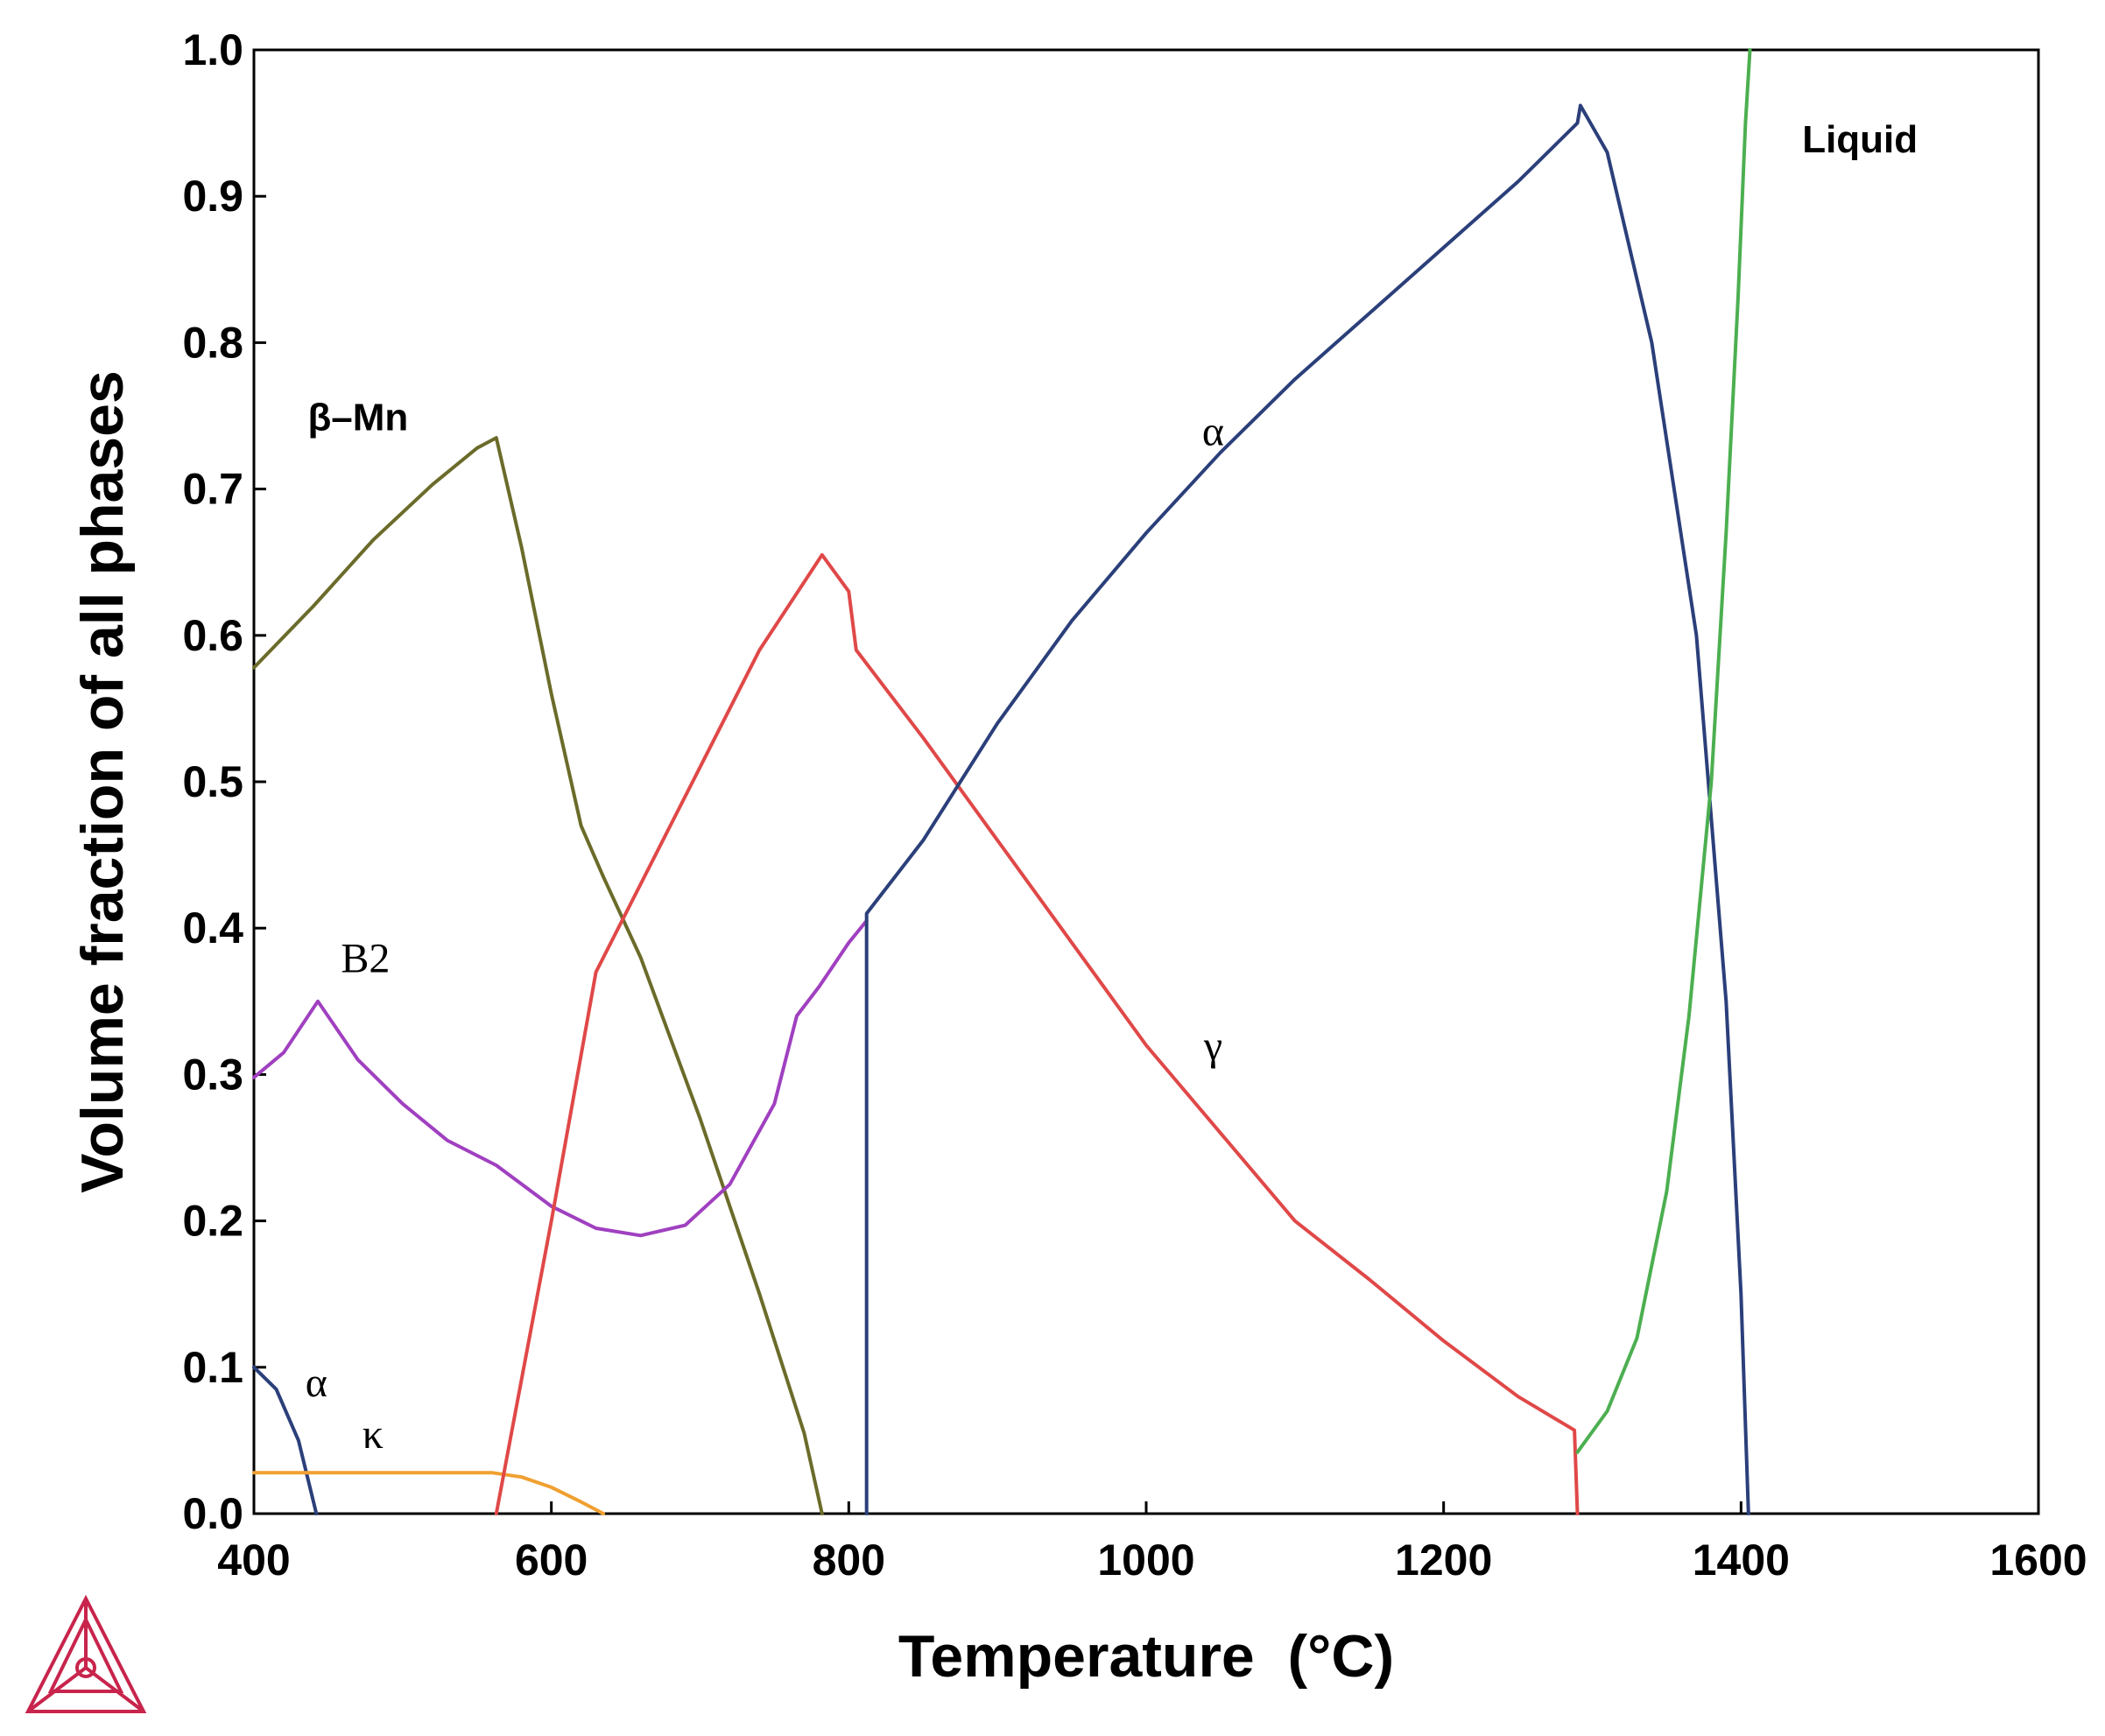 The image size is (2105, 1736). Describe the element at coordinates (212, 49) in the screenshot. I see `y-tick-label: 1.0` at that location.